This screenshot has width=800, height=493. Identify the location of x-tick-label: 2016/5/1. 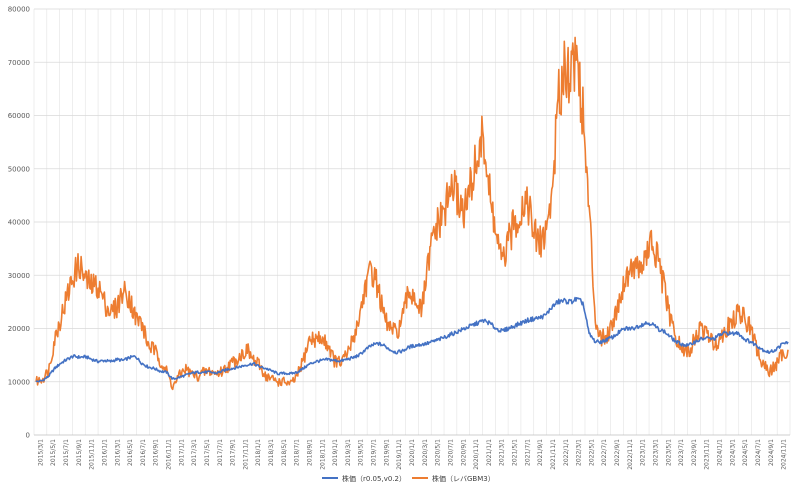
(130, 452).